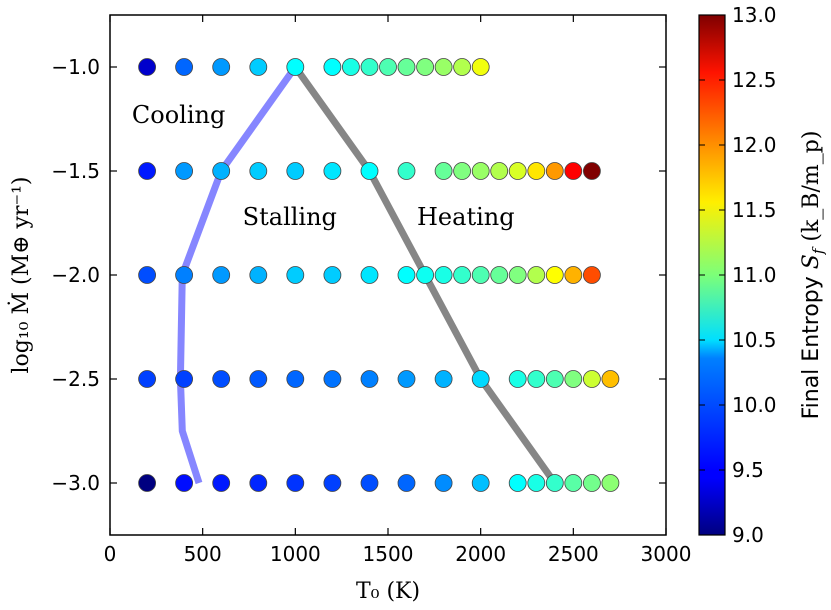 This screenshot has width=831, height=610. What do you see at coordinates (388, 591) in the screenshot?
I see `x-axis-title: T₀ (K)` at bounding box center [388, 591].